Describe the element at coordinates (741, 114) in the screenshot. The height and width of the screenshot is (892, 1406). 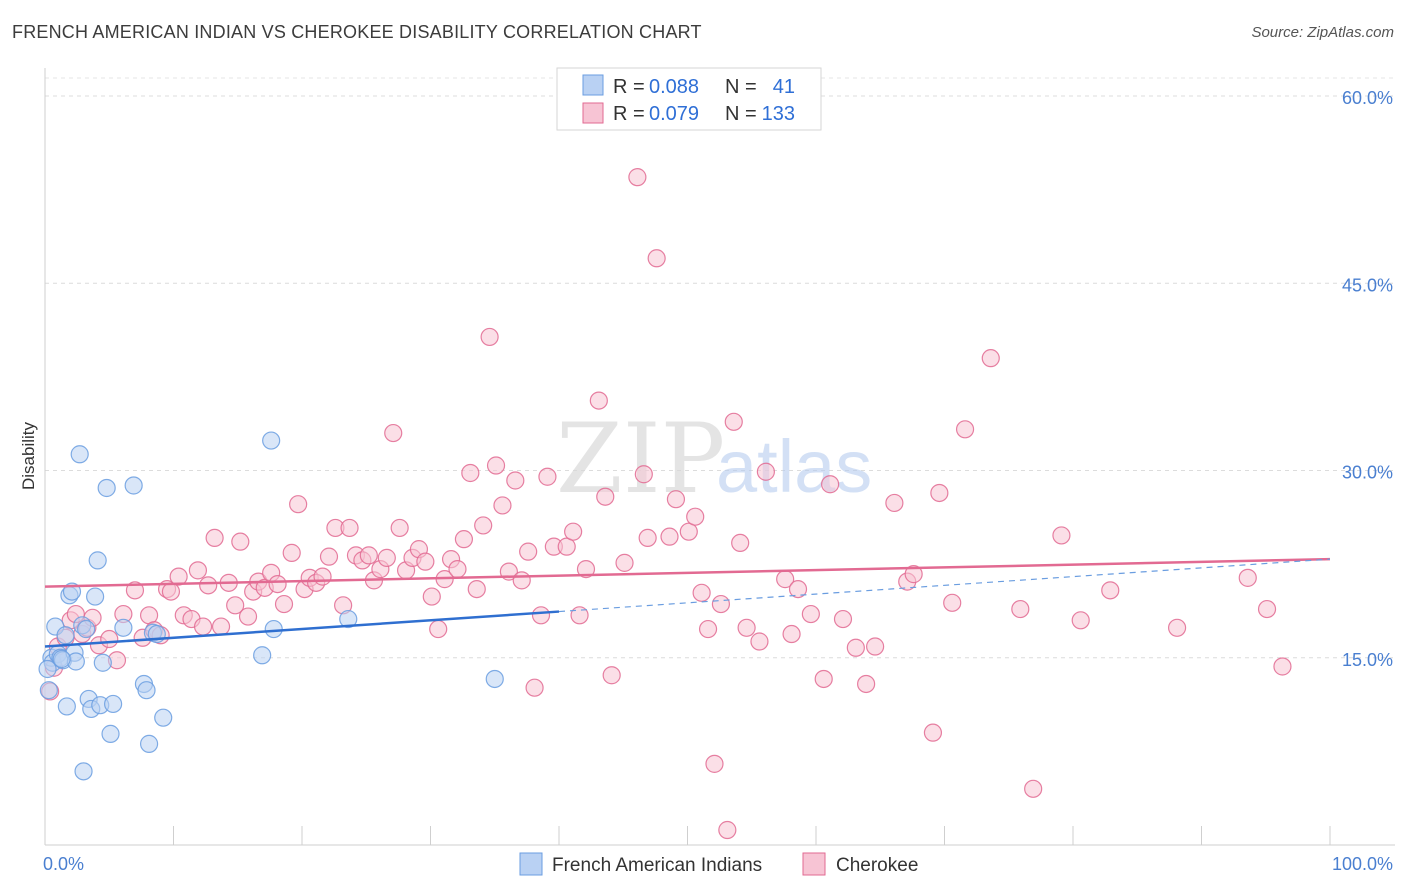
I see `legend-n-label-2: N =` at that location.